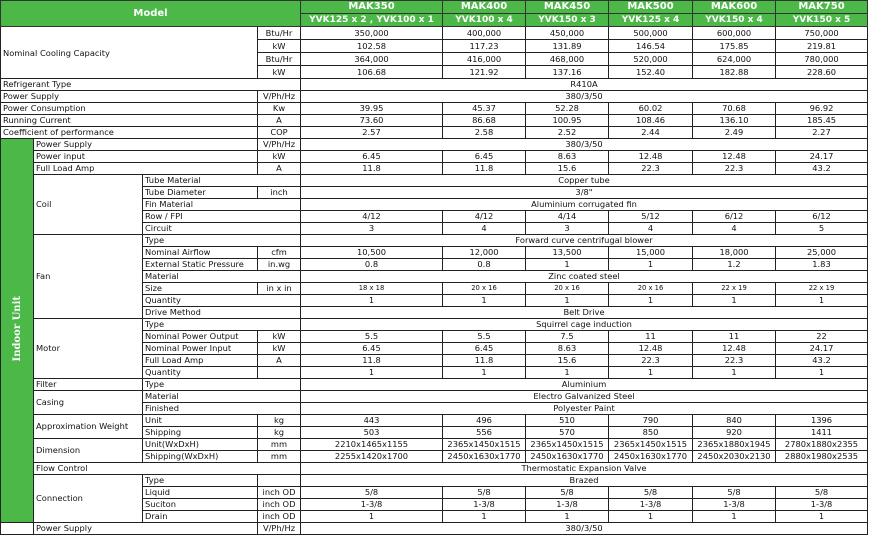 The height and width of the screenshot is (554, 870). Describe the element at coordinates (279, 456) in the screenshot. I see `unit-cell: mm` at that location.